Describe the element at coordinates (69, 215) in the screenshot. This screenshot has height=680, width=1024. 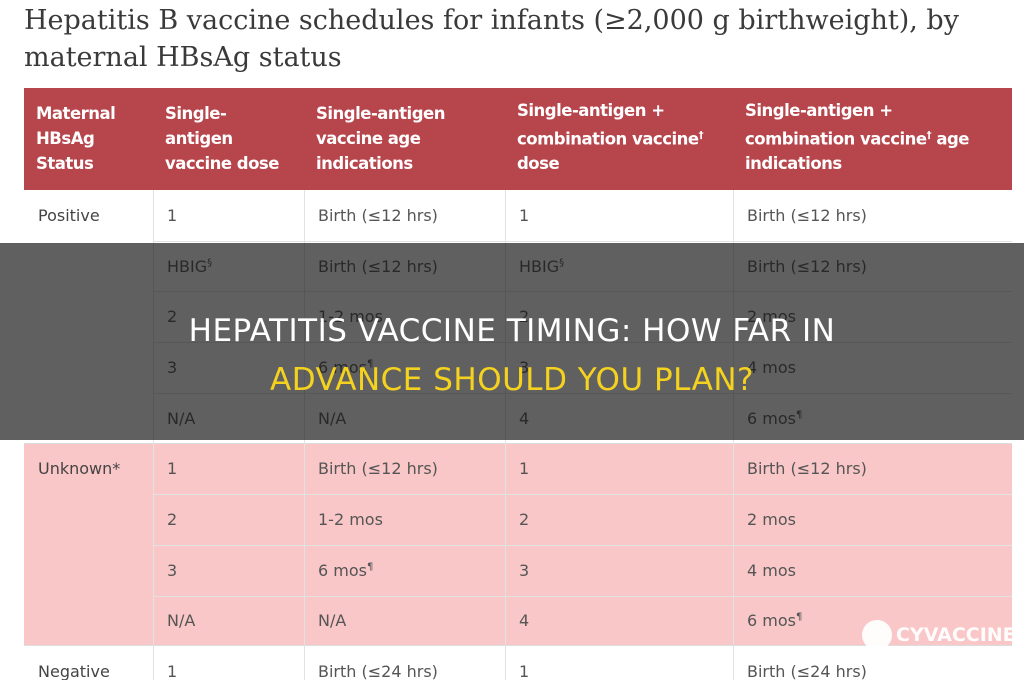
I see `status-cell: Positive` at that location.